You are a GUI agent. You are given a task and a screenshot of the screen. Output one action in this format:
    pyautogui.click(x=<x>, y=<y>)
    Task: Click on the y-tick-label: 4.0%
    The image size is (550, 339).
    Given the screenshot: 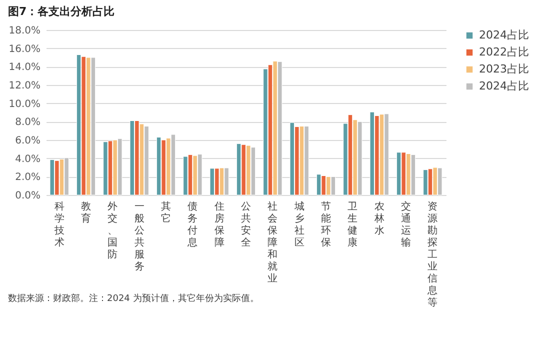 What is the action you would take?
    pyautogui.click(x=27, y=159)
    